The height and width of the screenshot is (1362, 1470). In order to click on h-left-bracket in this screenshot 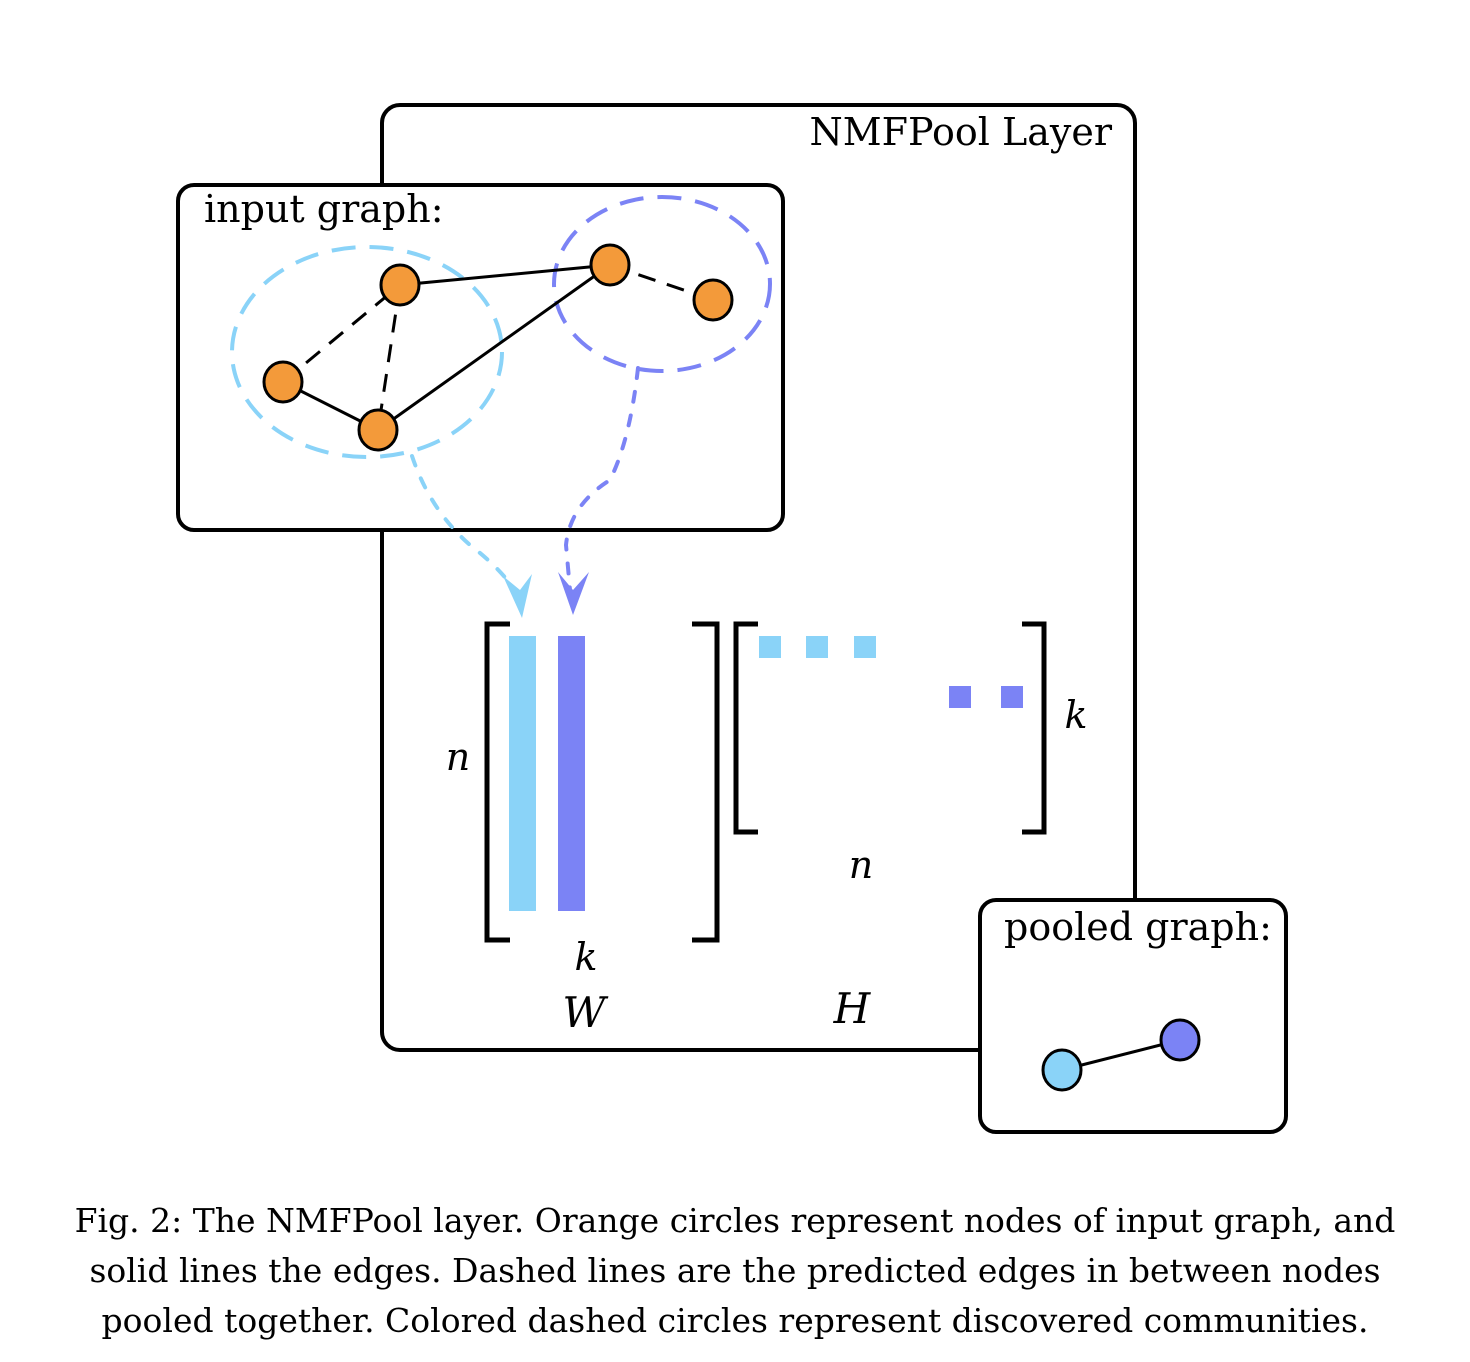, I will do `click(745, 728)`.